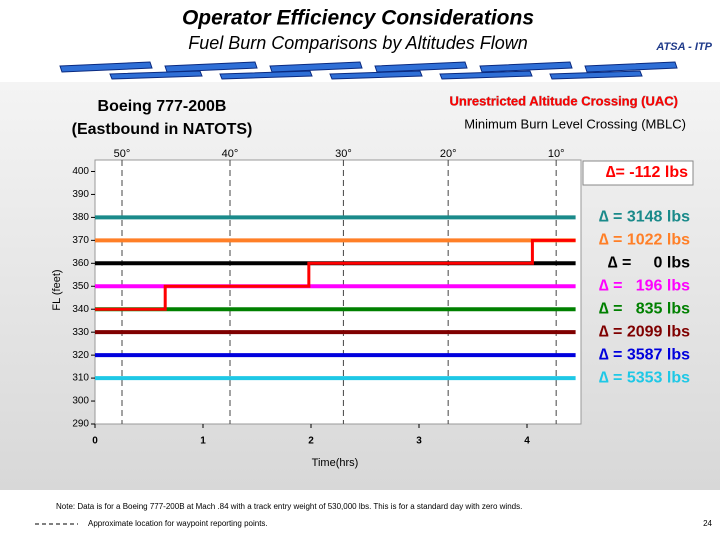  Describe the element at coordinates (80, 309) in the screenshot. I see `y-tick-label: 340` at that location.